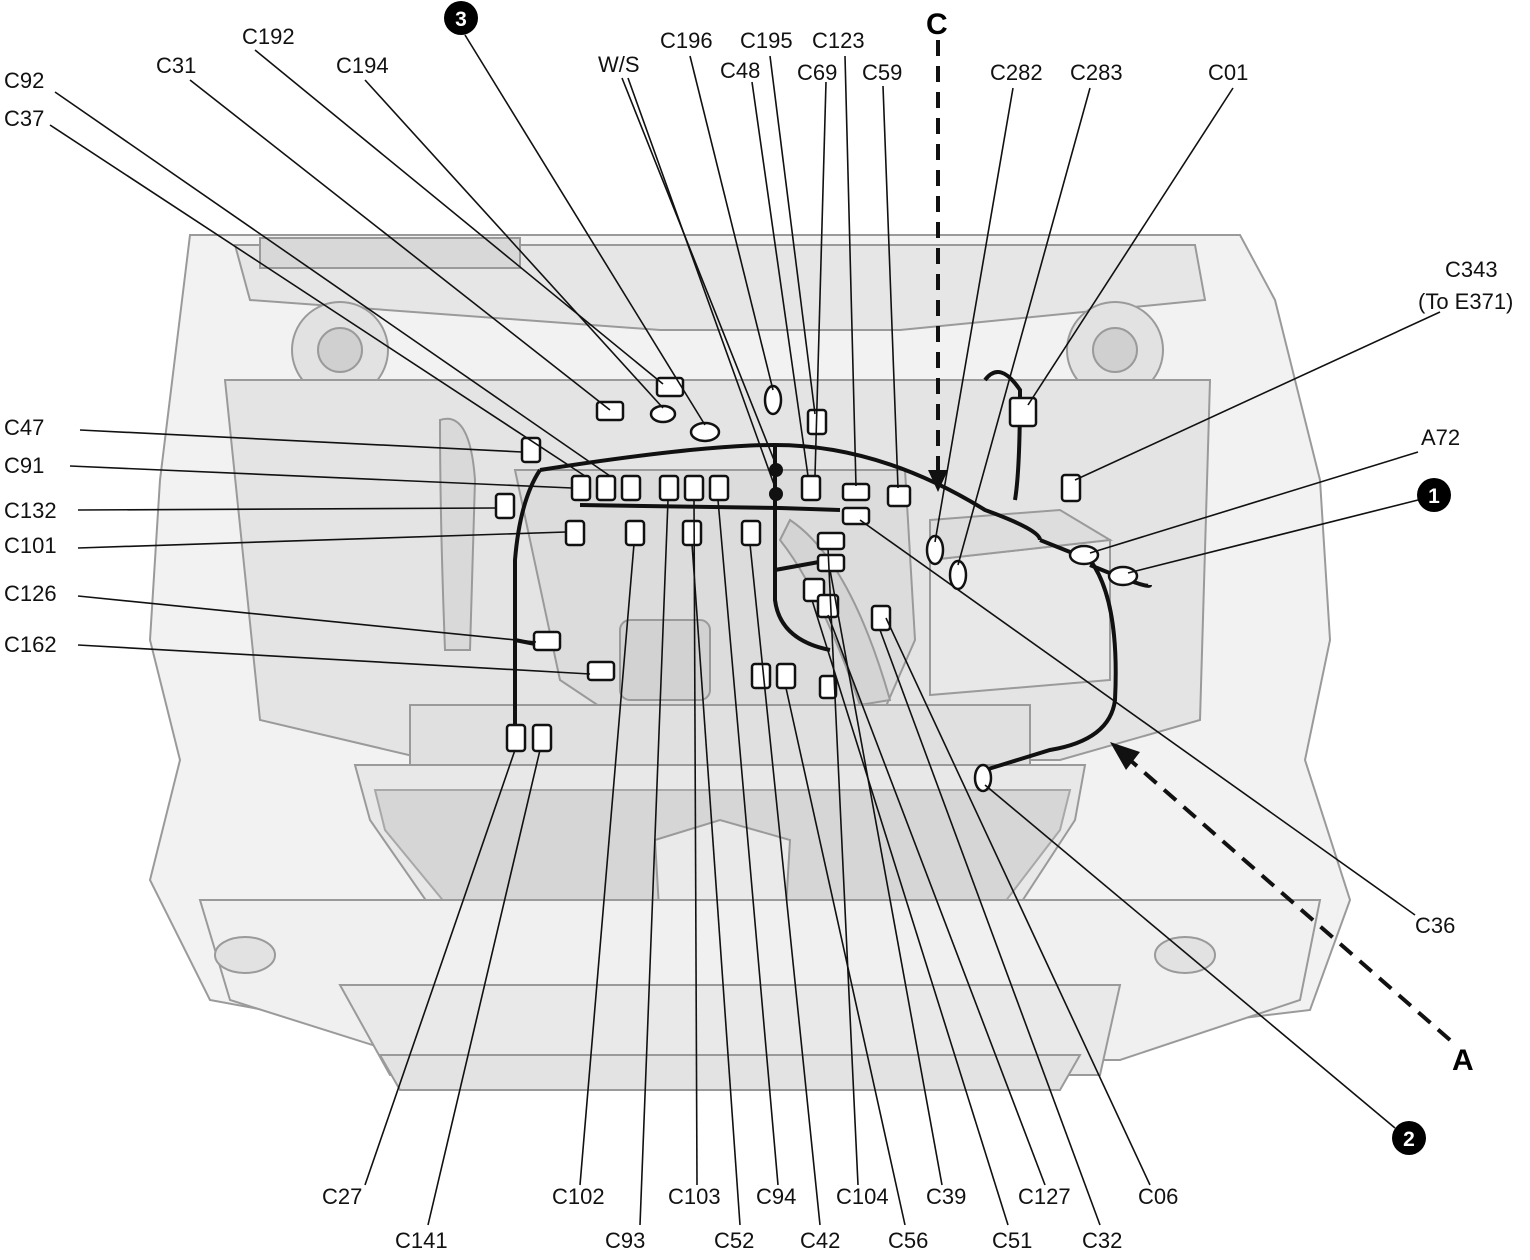 The height and width of the screenshot is (1260, 1530). Describe the element at coordinates (362, 65) in the screenshot. I see `label-c194: C194` at that location.